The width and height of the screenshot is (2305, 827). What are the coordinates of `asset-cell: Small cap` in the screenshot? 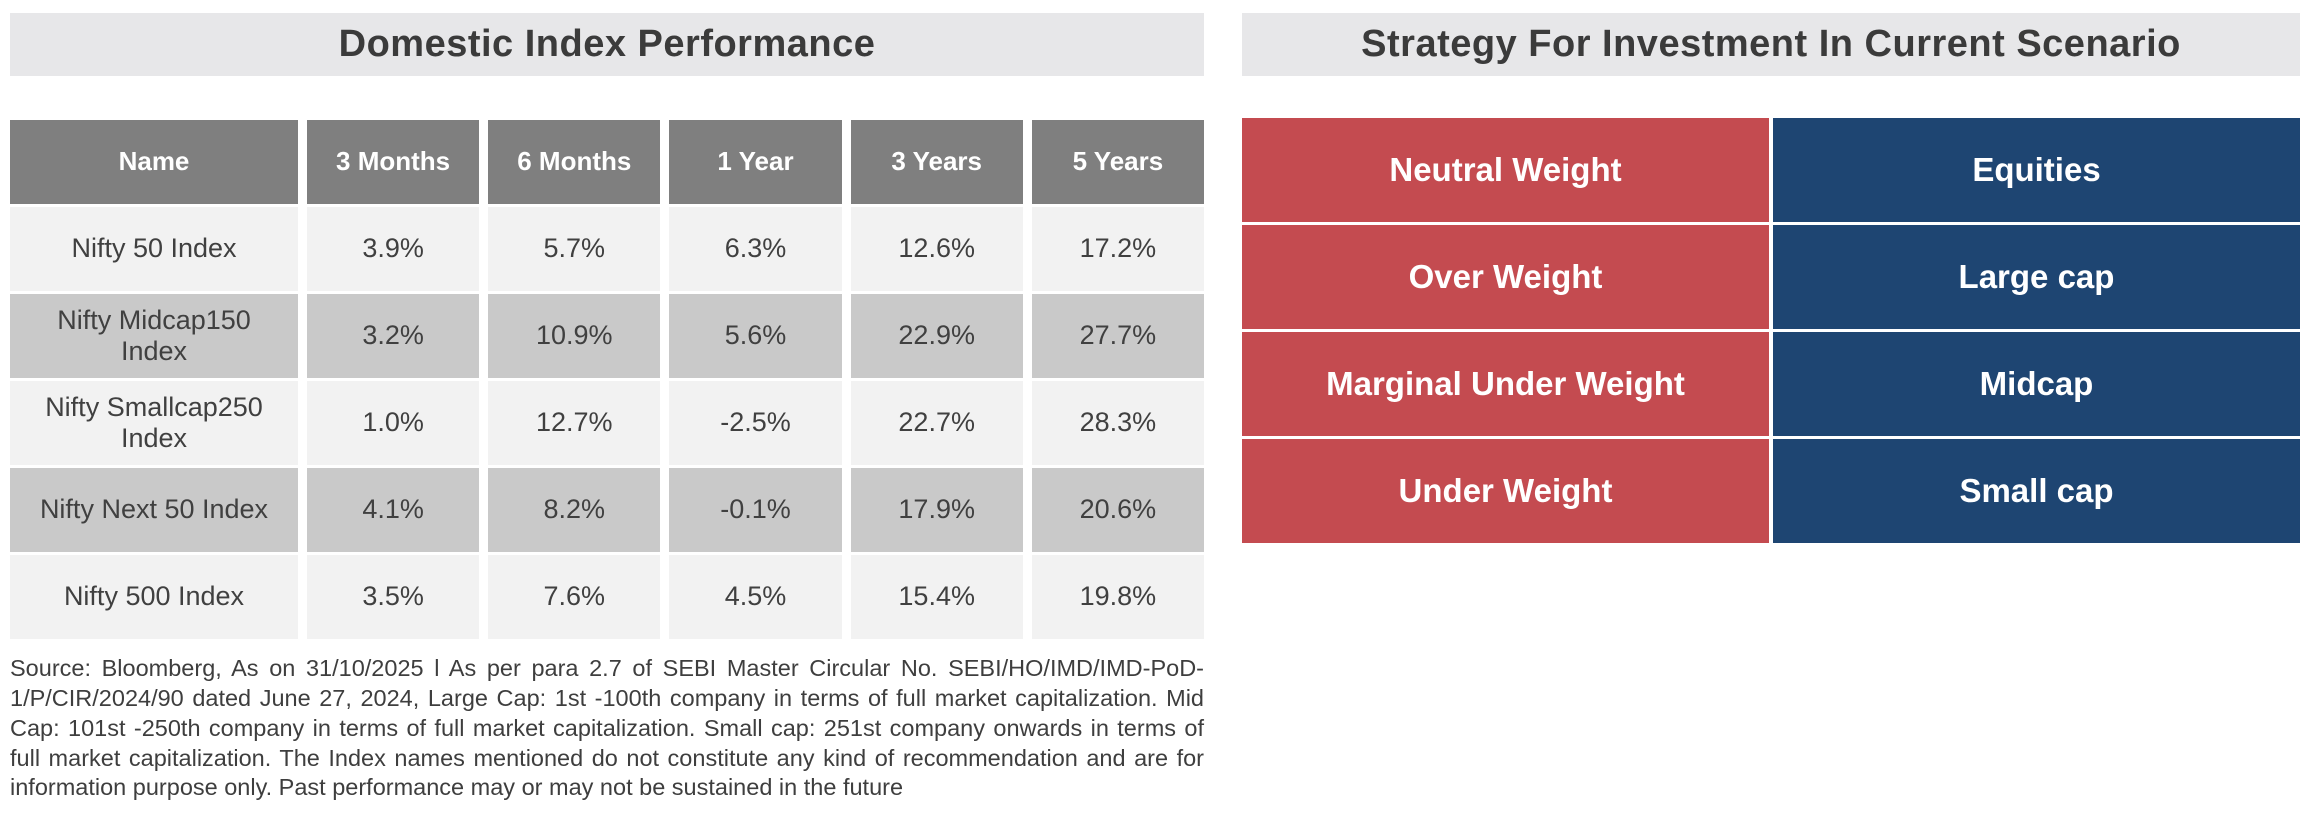 It's located at (2036, 491).